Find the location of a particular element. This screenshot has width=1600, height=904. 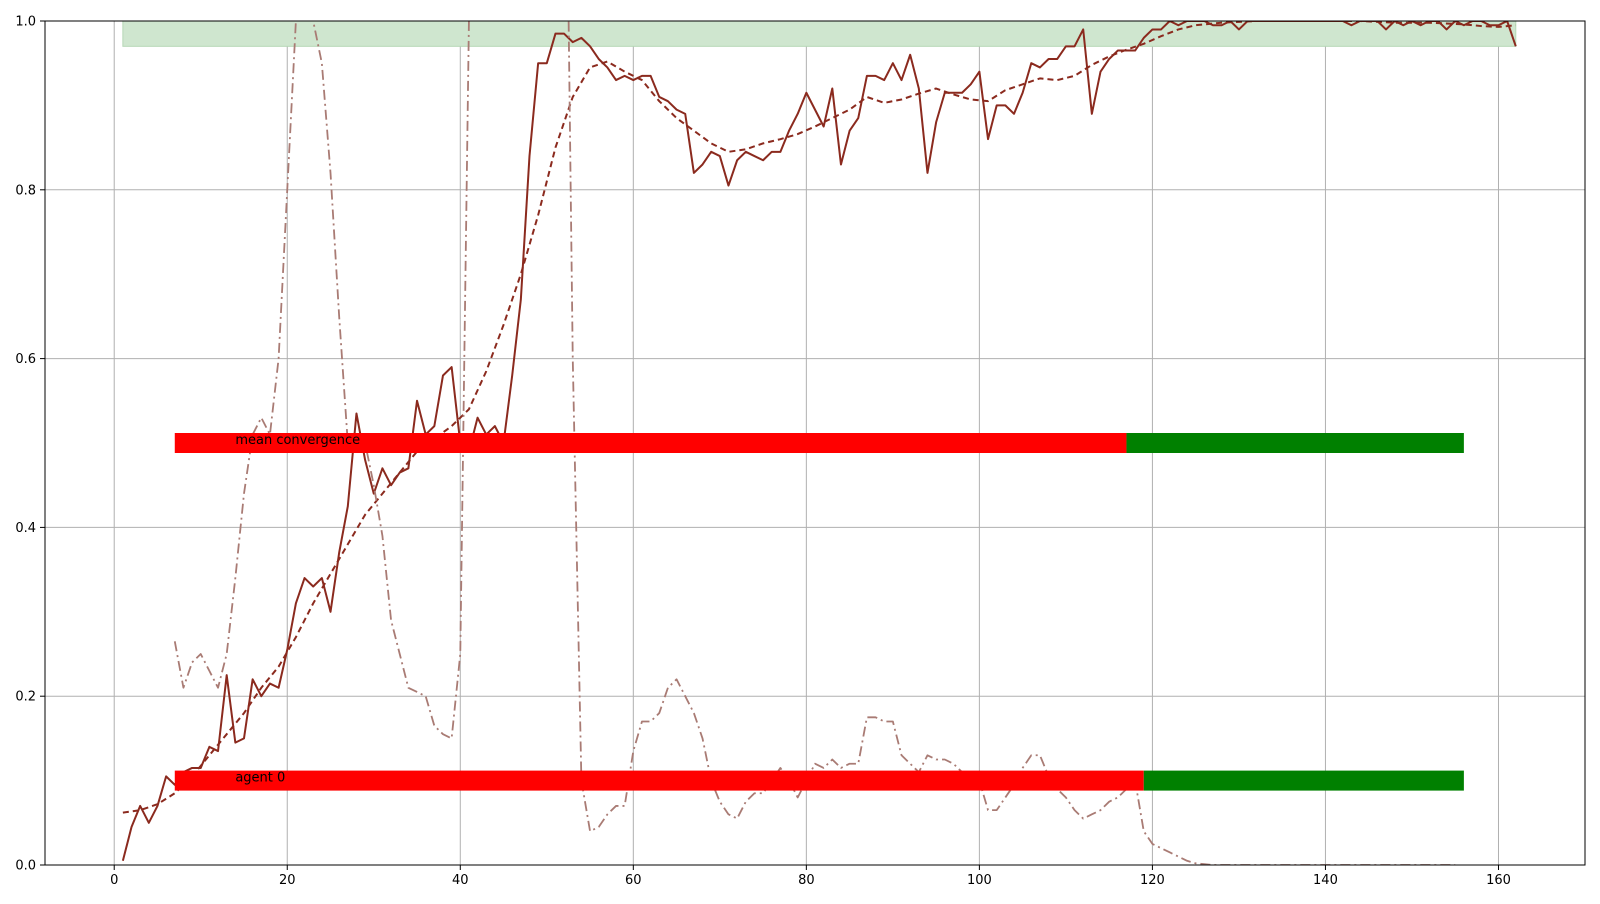

y-tick-label: 1.0 is located at coordinates (25, 22).